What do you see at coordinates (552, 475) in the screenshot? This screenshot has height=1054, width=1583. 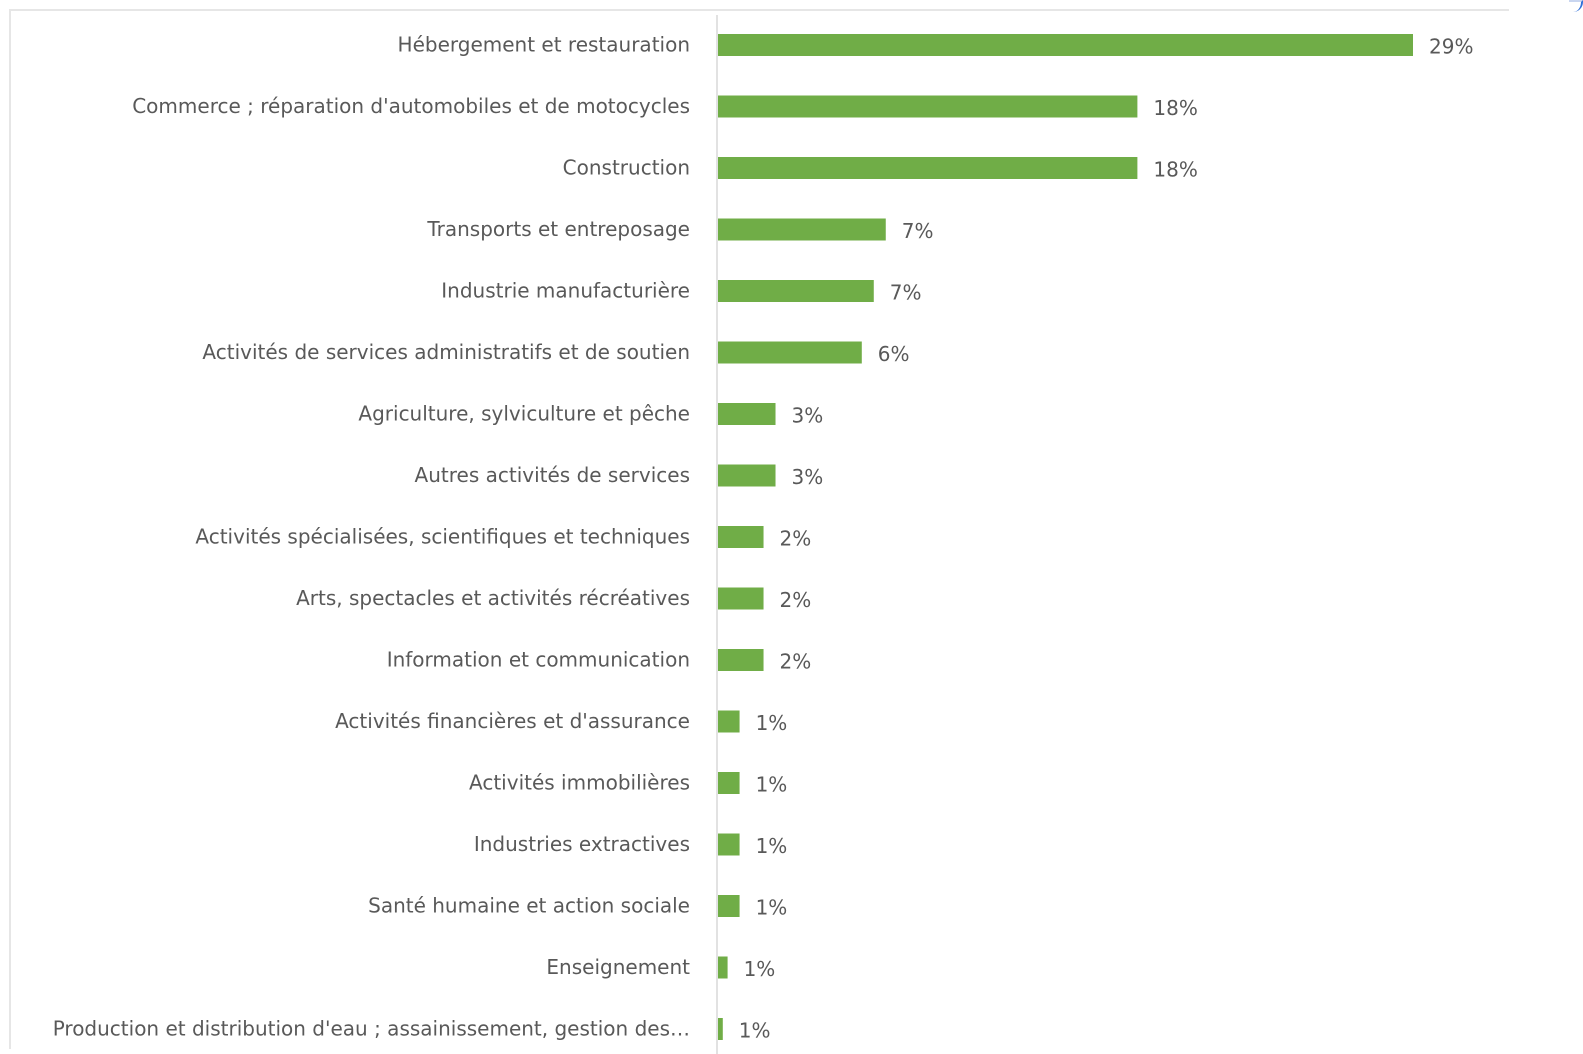 I see `category-tick-label: Autres activités de services` at bounding box center [552, 475].